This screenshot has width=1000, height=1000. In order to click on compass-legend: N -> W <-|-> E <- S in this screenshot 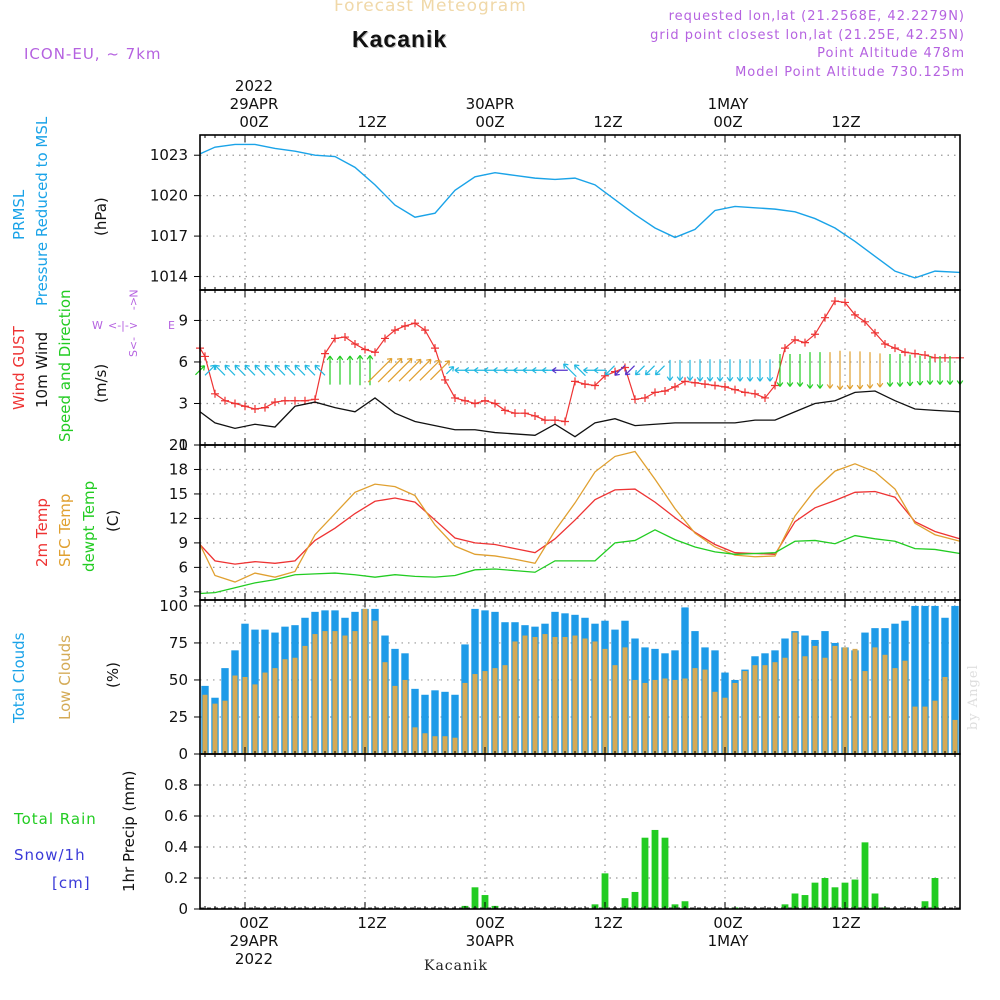, I will do `click(135, 322)`.